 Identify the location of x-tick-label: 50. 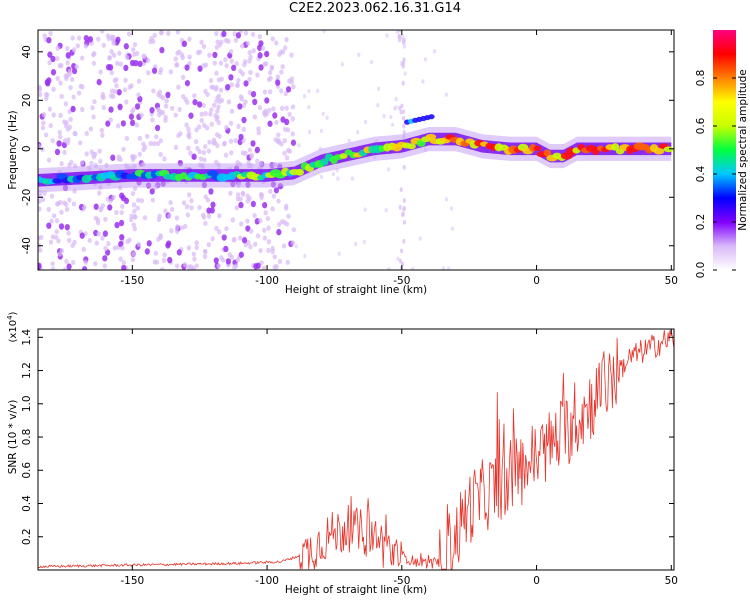
(671, 581).